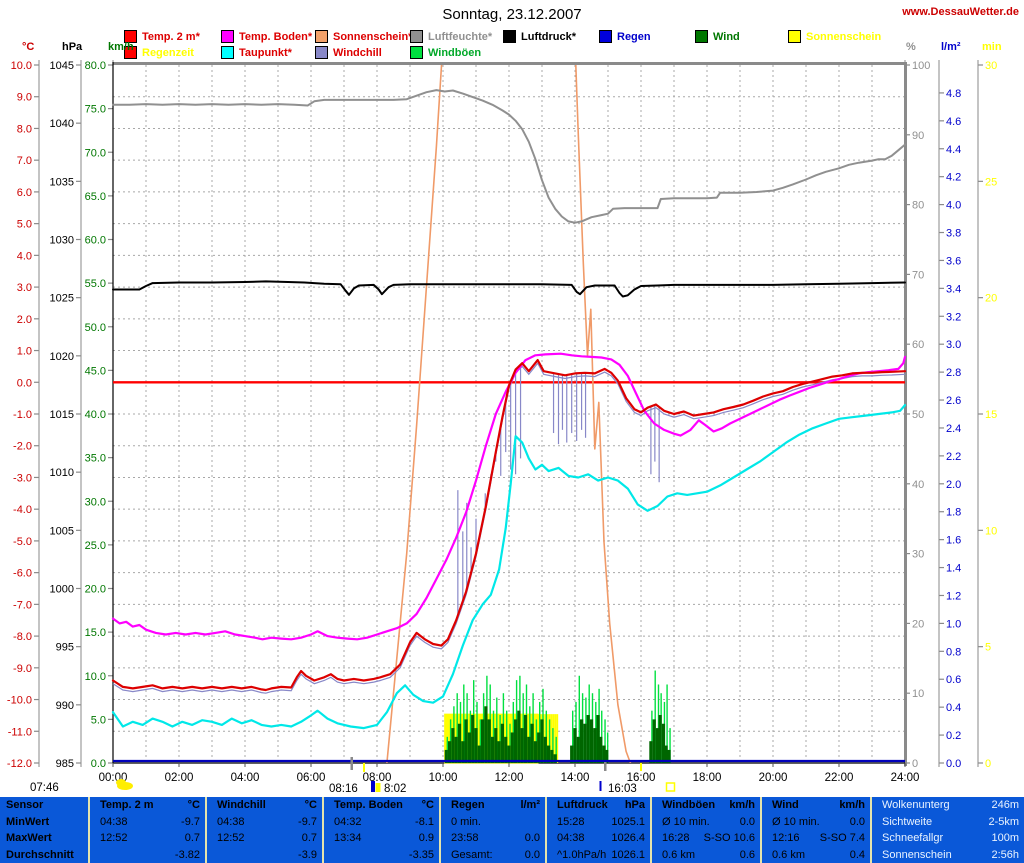  I want to click on table-col-regen: Regen l/m² 0 min. 23:58 0.0 Gesamt: 0.0, so click(492, 830).